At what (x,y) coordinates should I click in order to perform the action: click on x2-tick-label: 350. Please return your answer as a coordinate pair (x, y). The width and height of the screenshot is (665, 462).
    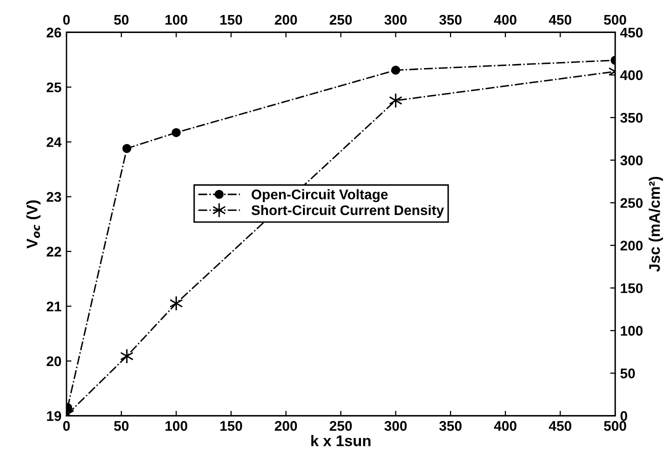
    Looking at the image, I should click on (450, 19).